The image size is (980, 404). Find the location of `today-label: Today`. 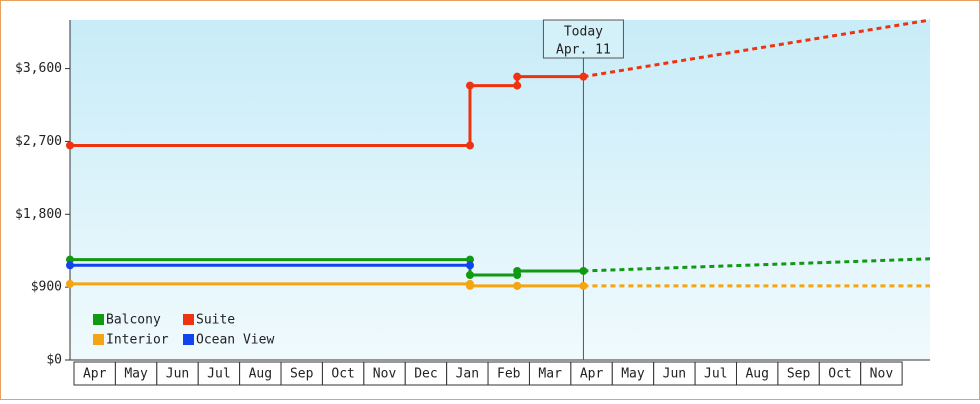

today-label: Today is located at coordinates (583, 32).